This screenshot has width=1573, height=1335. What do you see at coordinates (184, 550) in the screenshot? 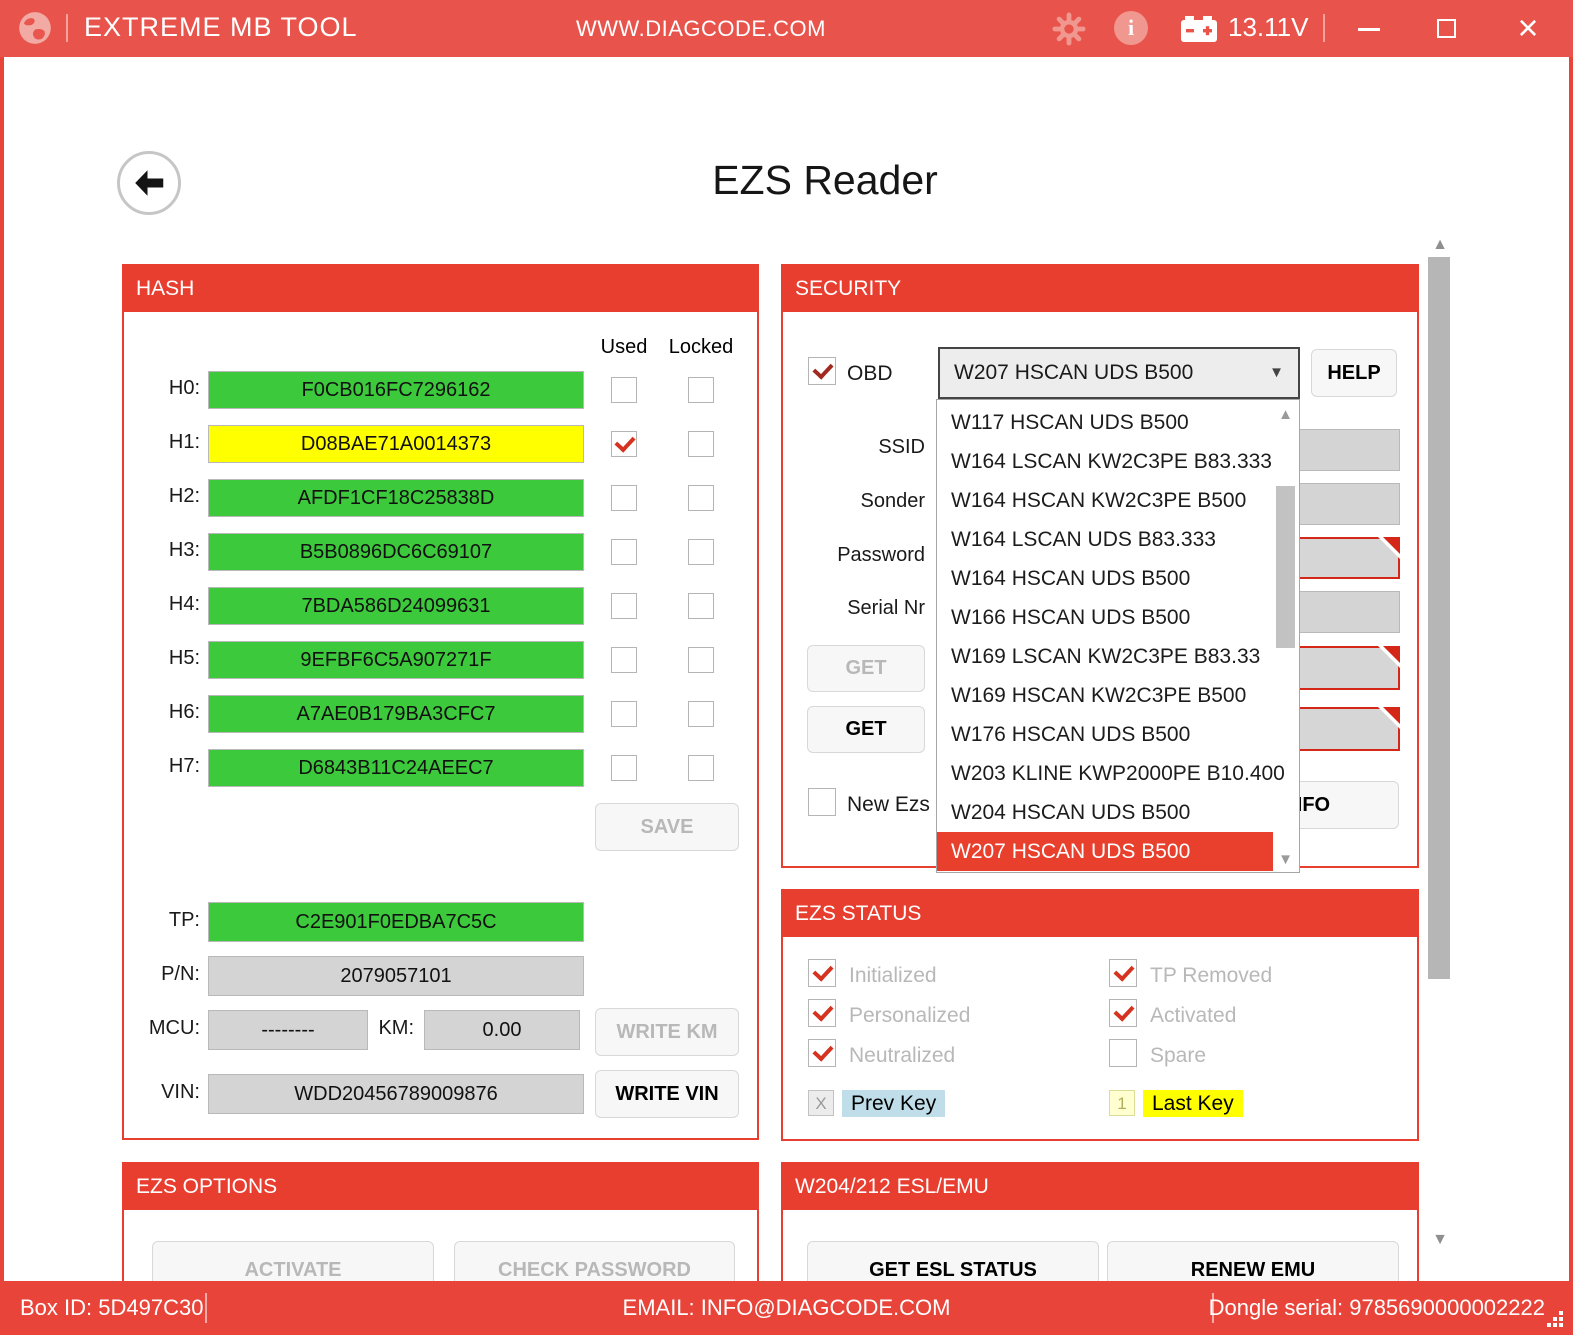
I see `hash-row-label: H3:` at bounding box center [184, 550].